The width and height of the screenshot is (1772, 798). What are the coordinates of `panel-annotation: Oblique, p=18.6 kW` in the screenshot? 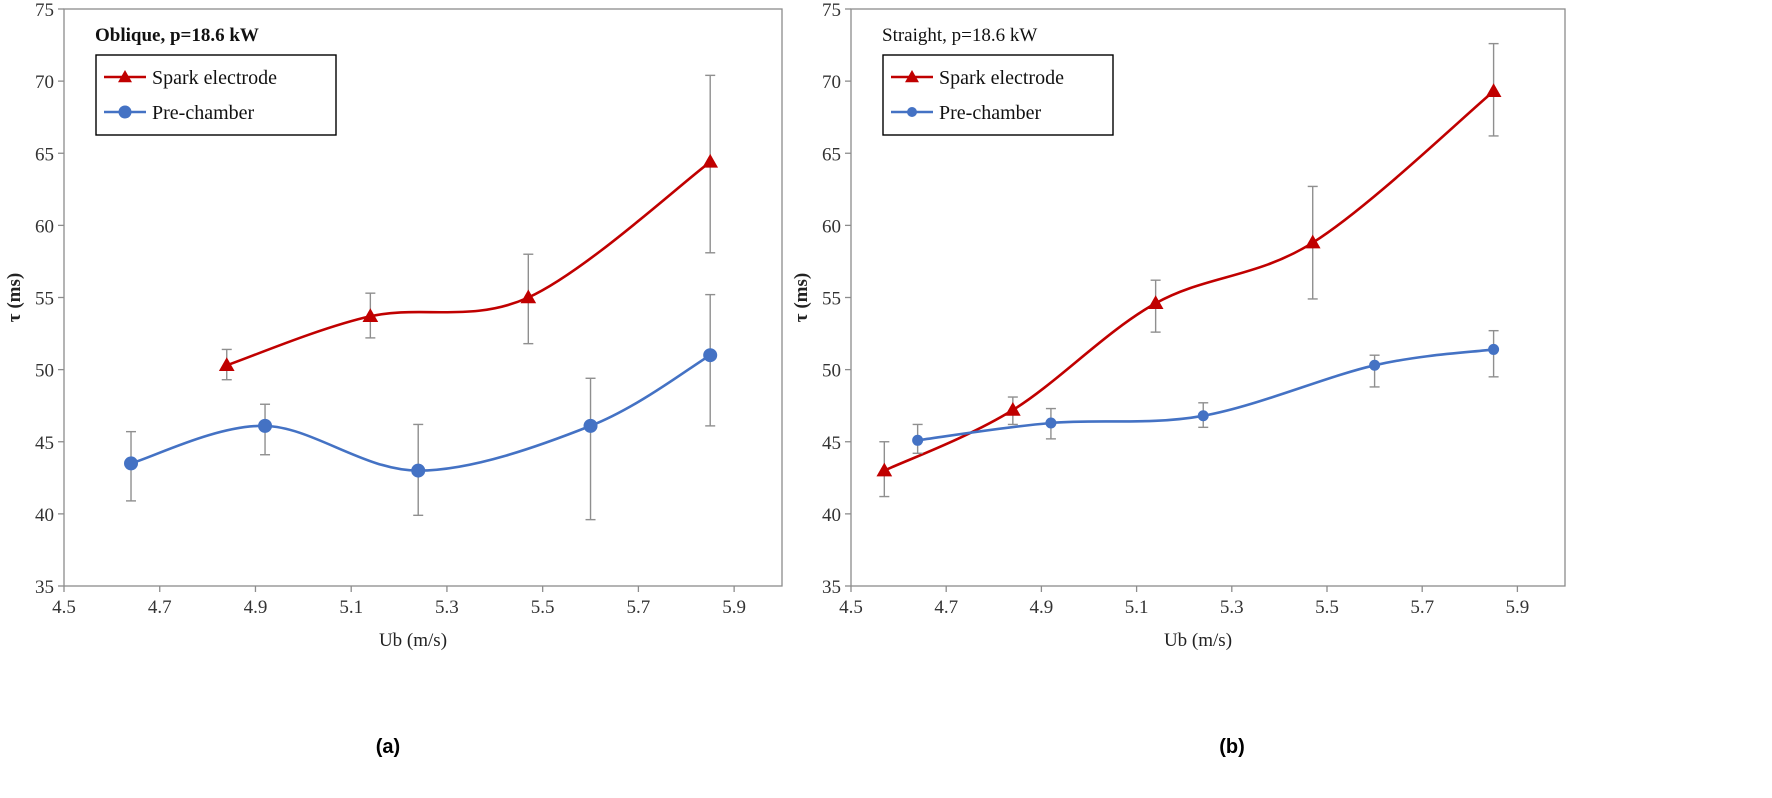 It's located at (177, 35).